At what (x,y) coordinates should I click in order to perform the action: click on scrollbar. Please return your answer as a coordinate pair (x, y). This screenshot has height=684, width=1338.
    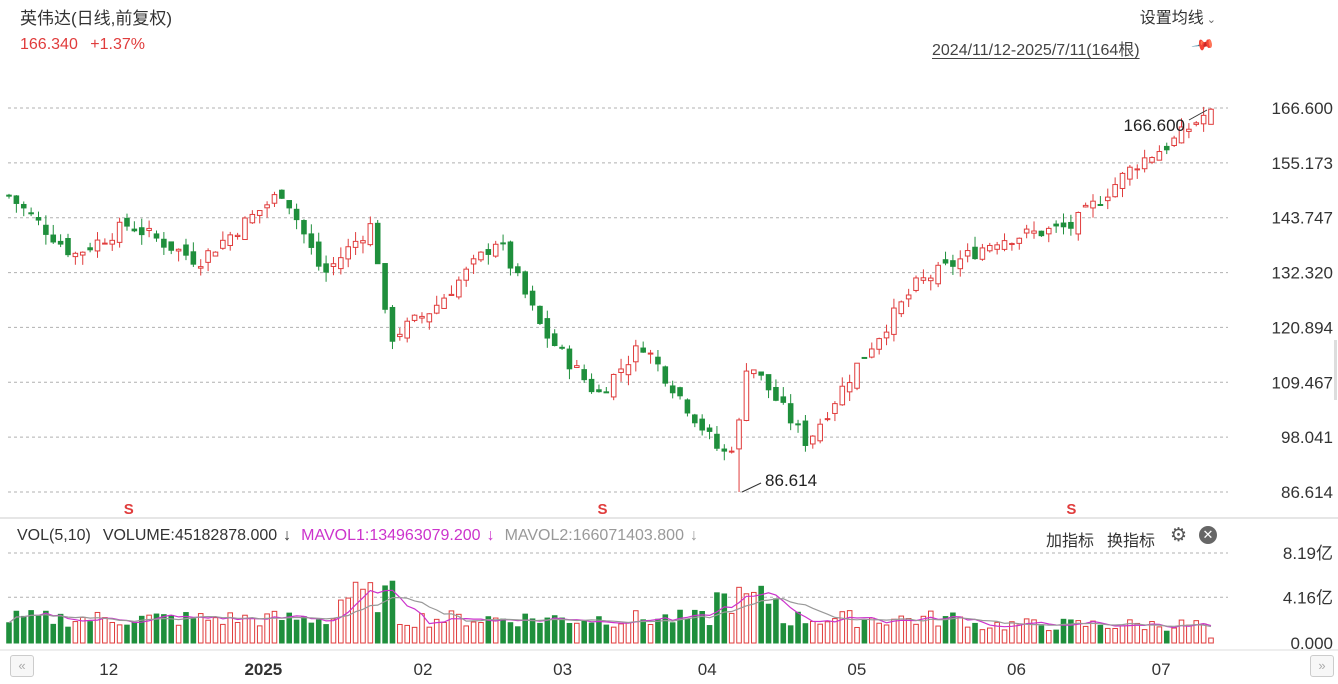
    Looking at the image, I should click on (1335, 370).